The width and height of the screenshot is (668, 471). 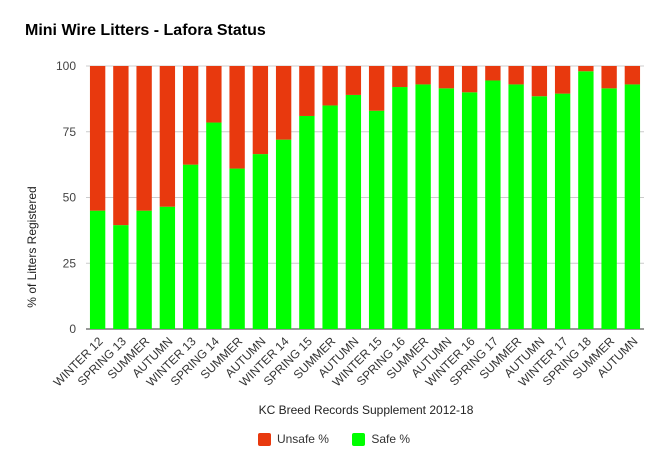 I want to click on legend-item-unsafe: Unsafe %, so click(x=293, y=439).